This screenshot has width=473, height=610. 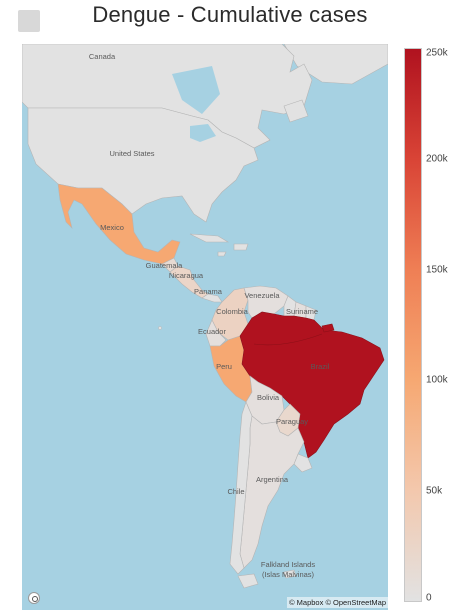 I want to click on colorbar-tick-label: 250k, so click(x=437, y=53).